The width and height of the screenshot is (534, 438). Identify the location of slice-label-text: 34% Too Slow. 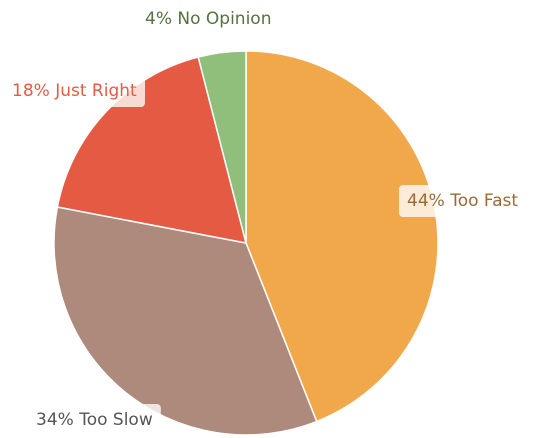
(94, 420).